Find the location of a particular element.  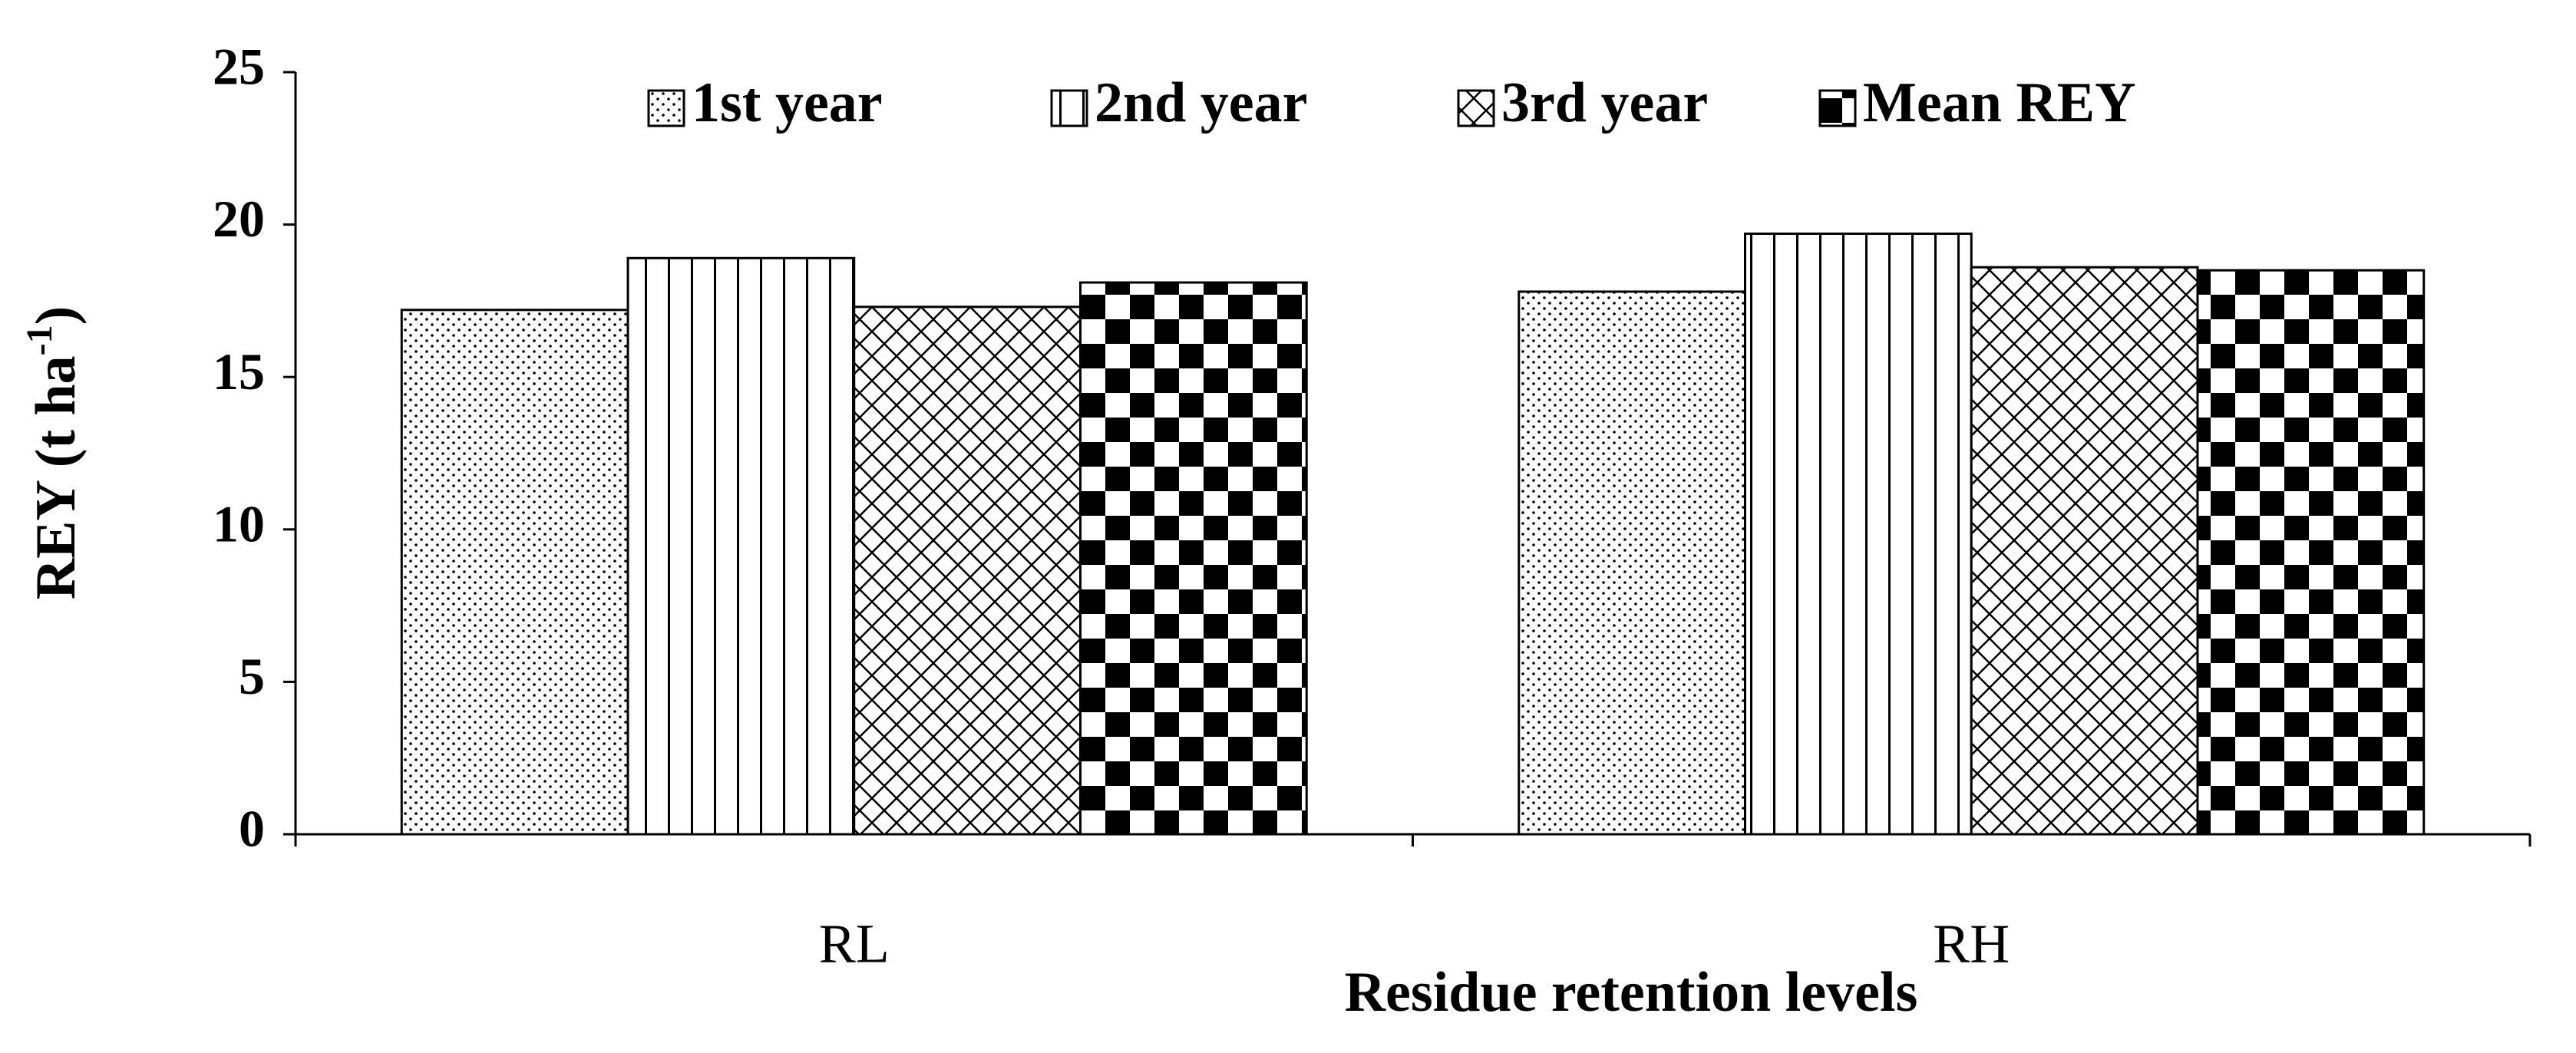

x-tick-label: RH is located at coordinates (1971, 944).